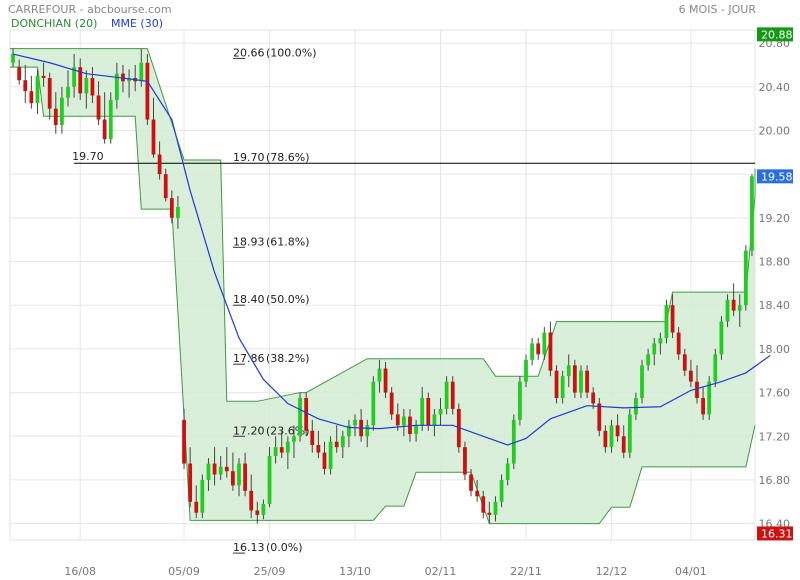  Describe the element at coordinates (288, 299) in the screenshot. I see `fib-pct-label: (50.0%)` at that location.